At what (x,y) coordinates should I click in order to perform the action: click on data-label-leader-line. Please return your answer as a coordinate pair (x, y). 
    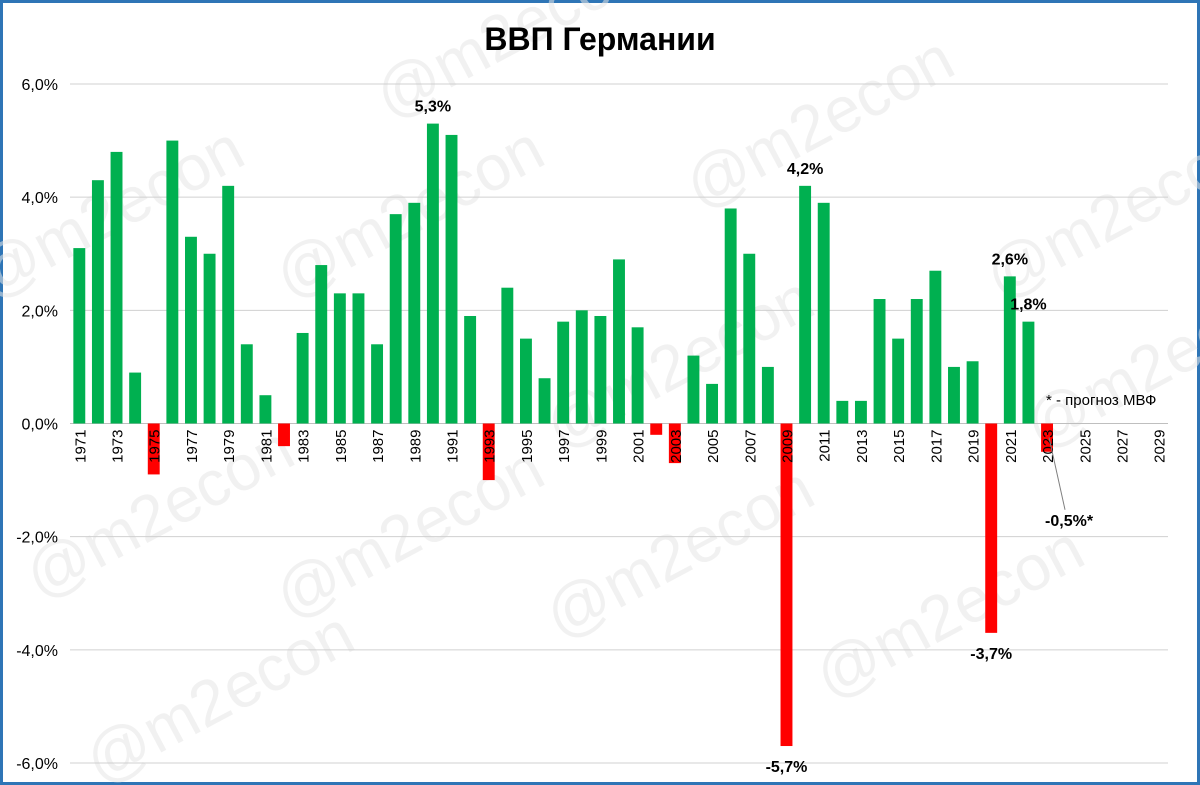
    Looking at the image, I should click on (1057, 473).